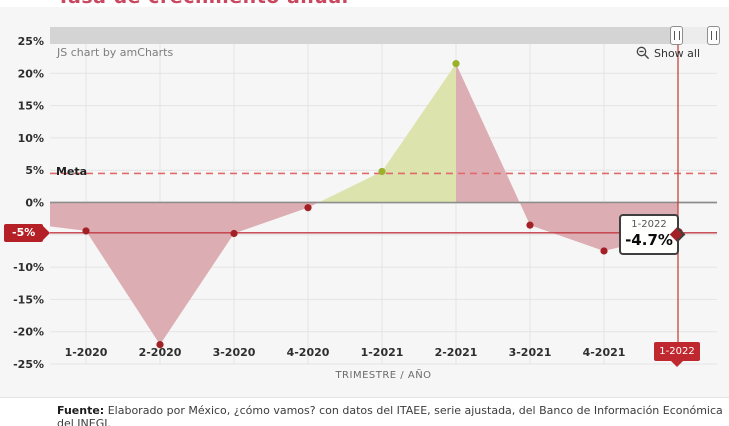  I want to click on y-axis-label: 10%, so click(31, 138).